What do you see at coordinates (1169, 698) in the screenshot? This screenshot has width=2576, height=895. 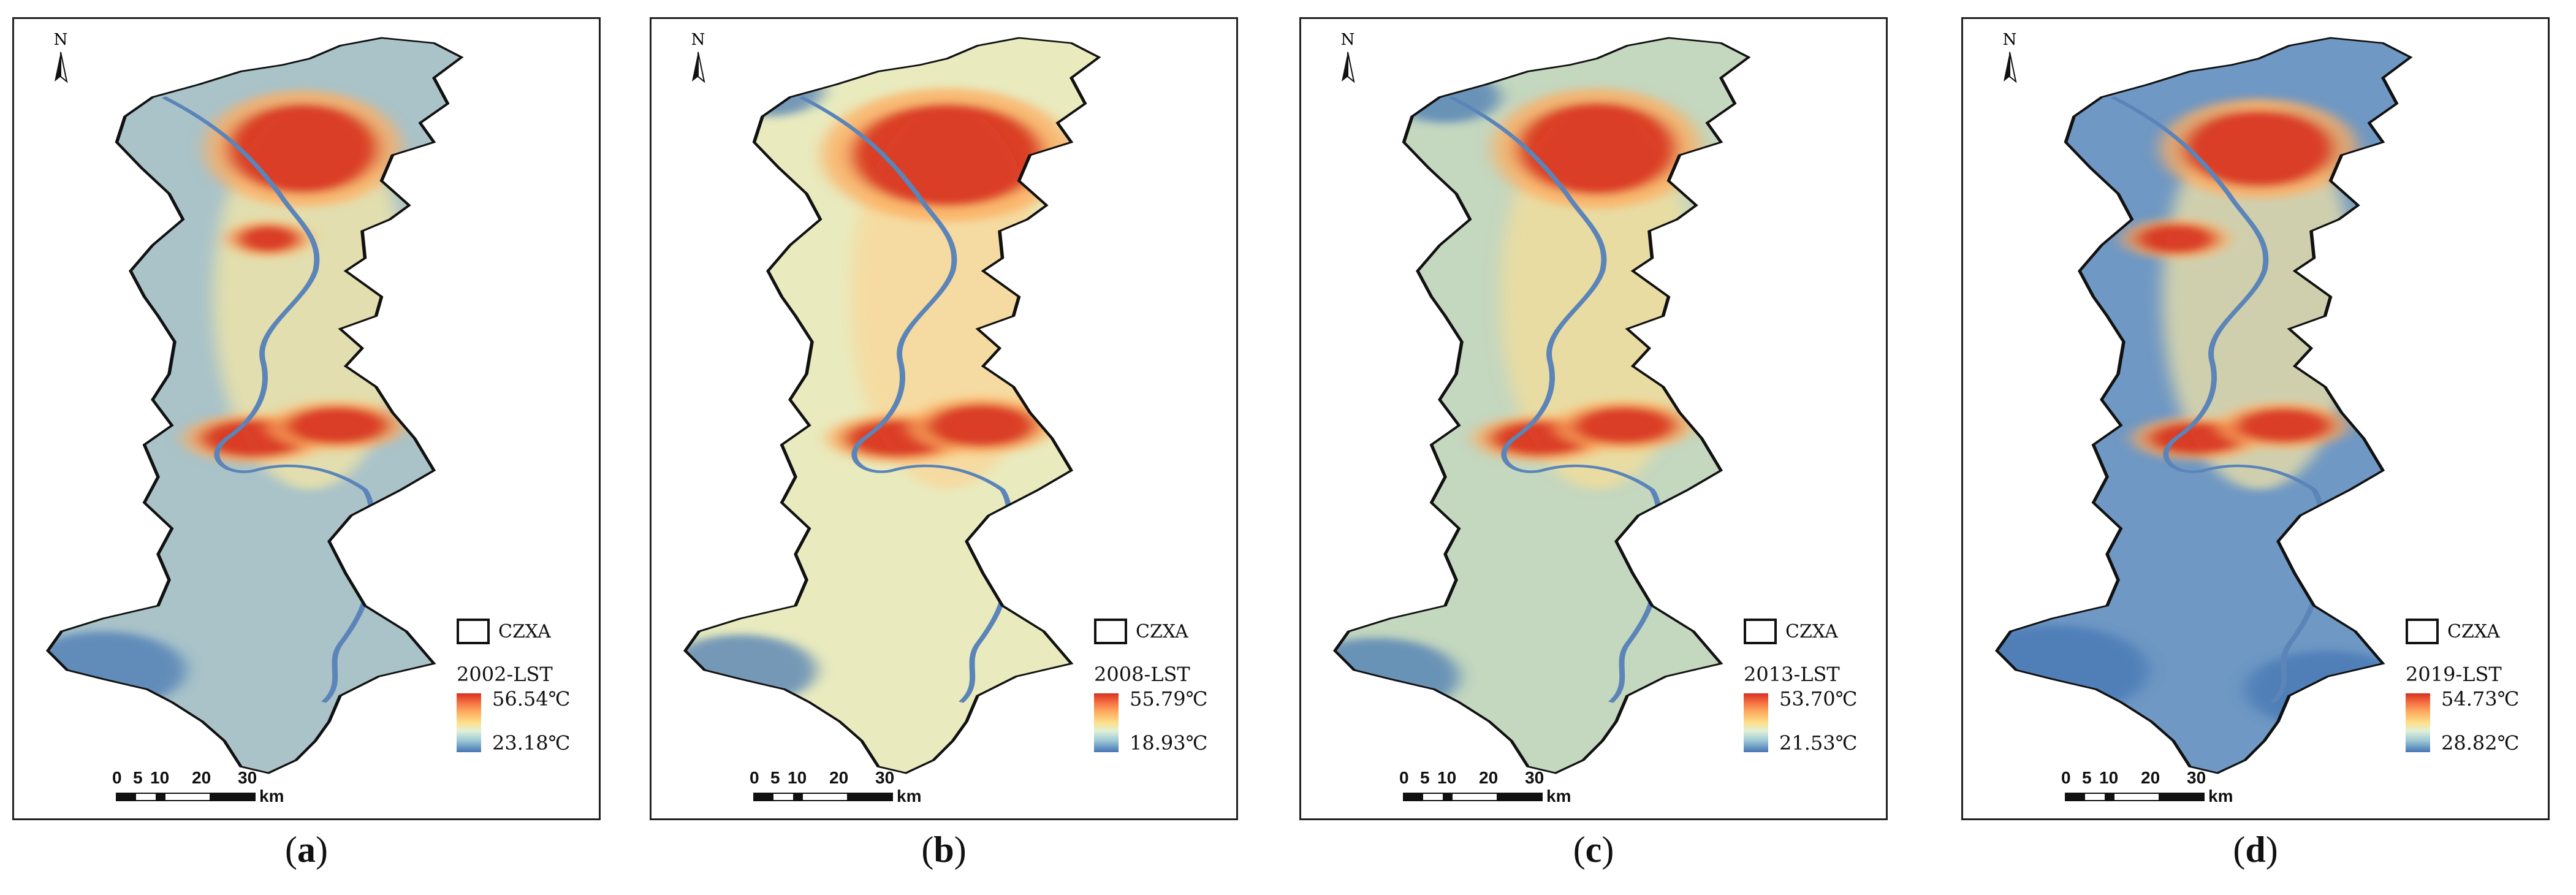 I see `lst-max-label: 55.79℃` at bounding box center [1169, 698].